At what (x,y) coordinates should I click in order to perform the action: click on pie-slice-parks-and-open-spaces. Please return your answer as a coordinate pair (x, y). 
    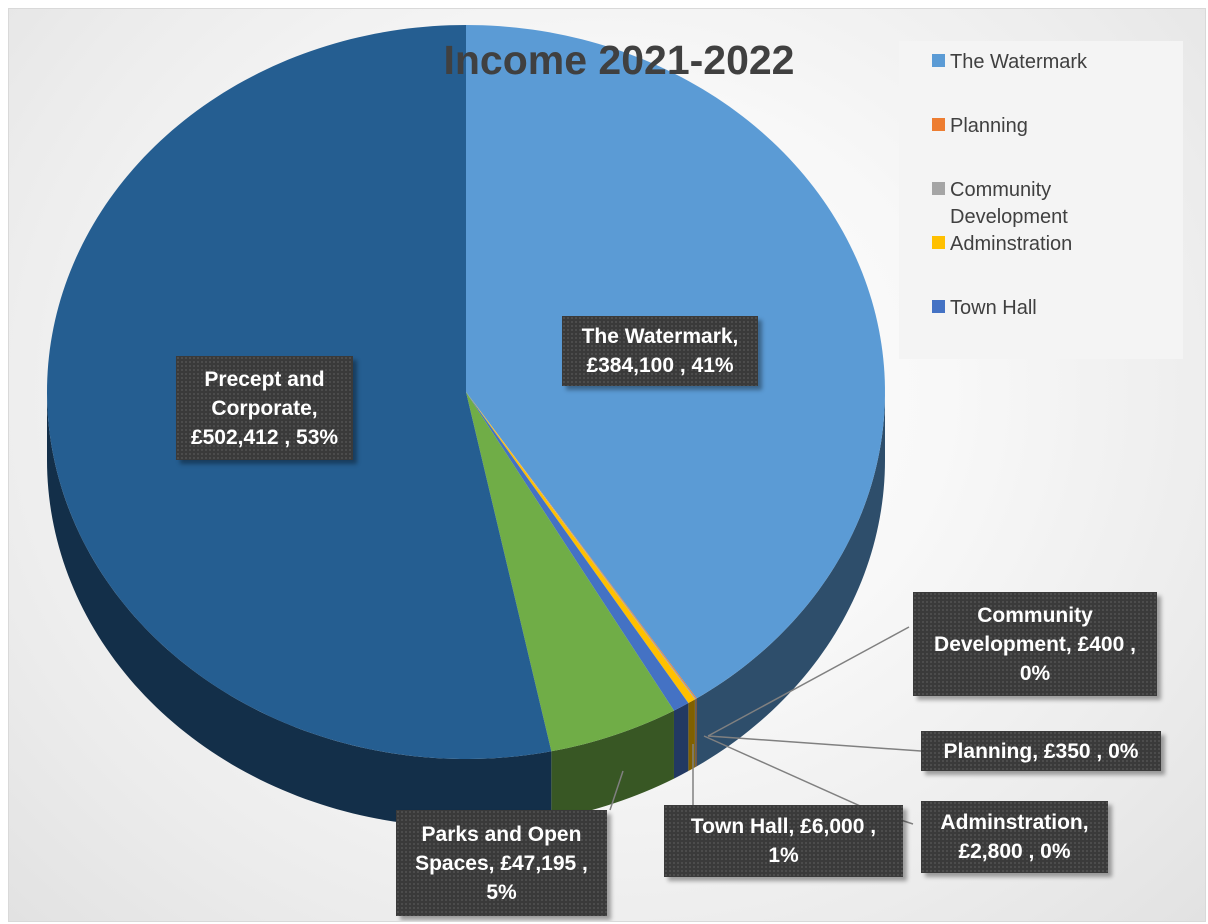
    Looking at the image, I should click on (570, 572).